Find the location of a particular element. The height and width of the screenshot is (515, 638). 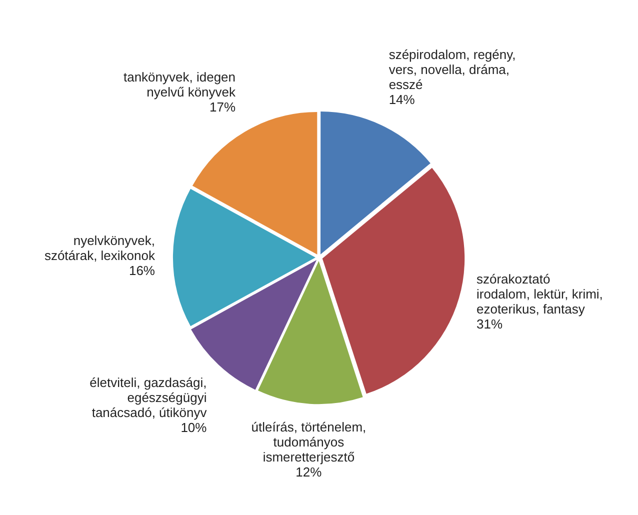

data-label: 12% is located at coordinates (309, 472).